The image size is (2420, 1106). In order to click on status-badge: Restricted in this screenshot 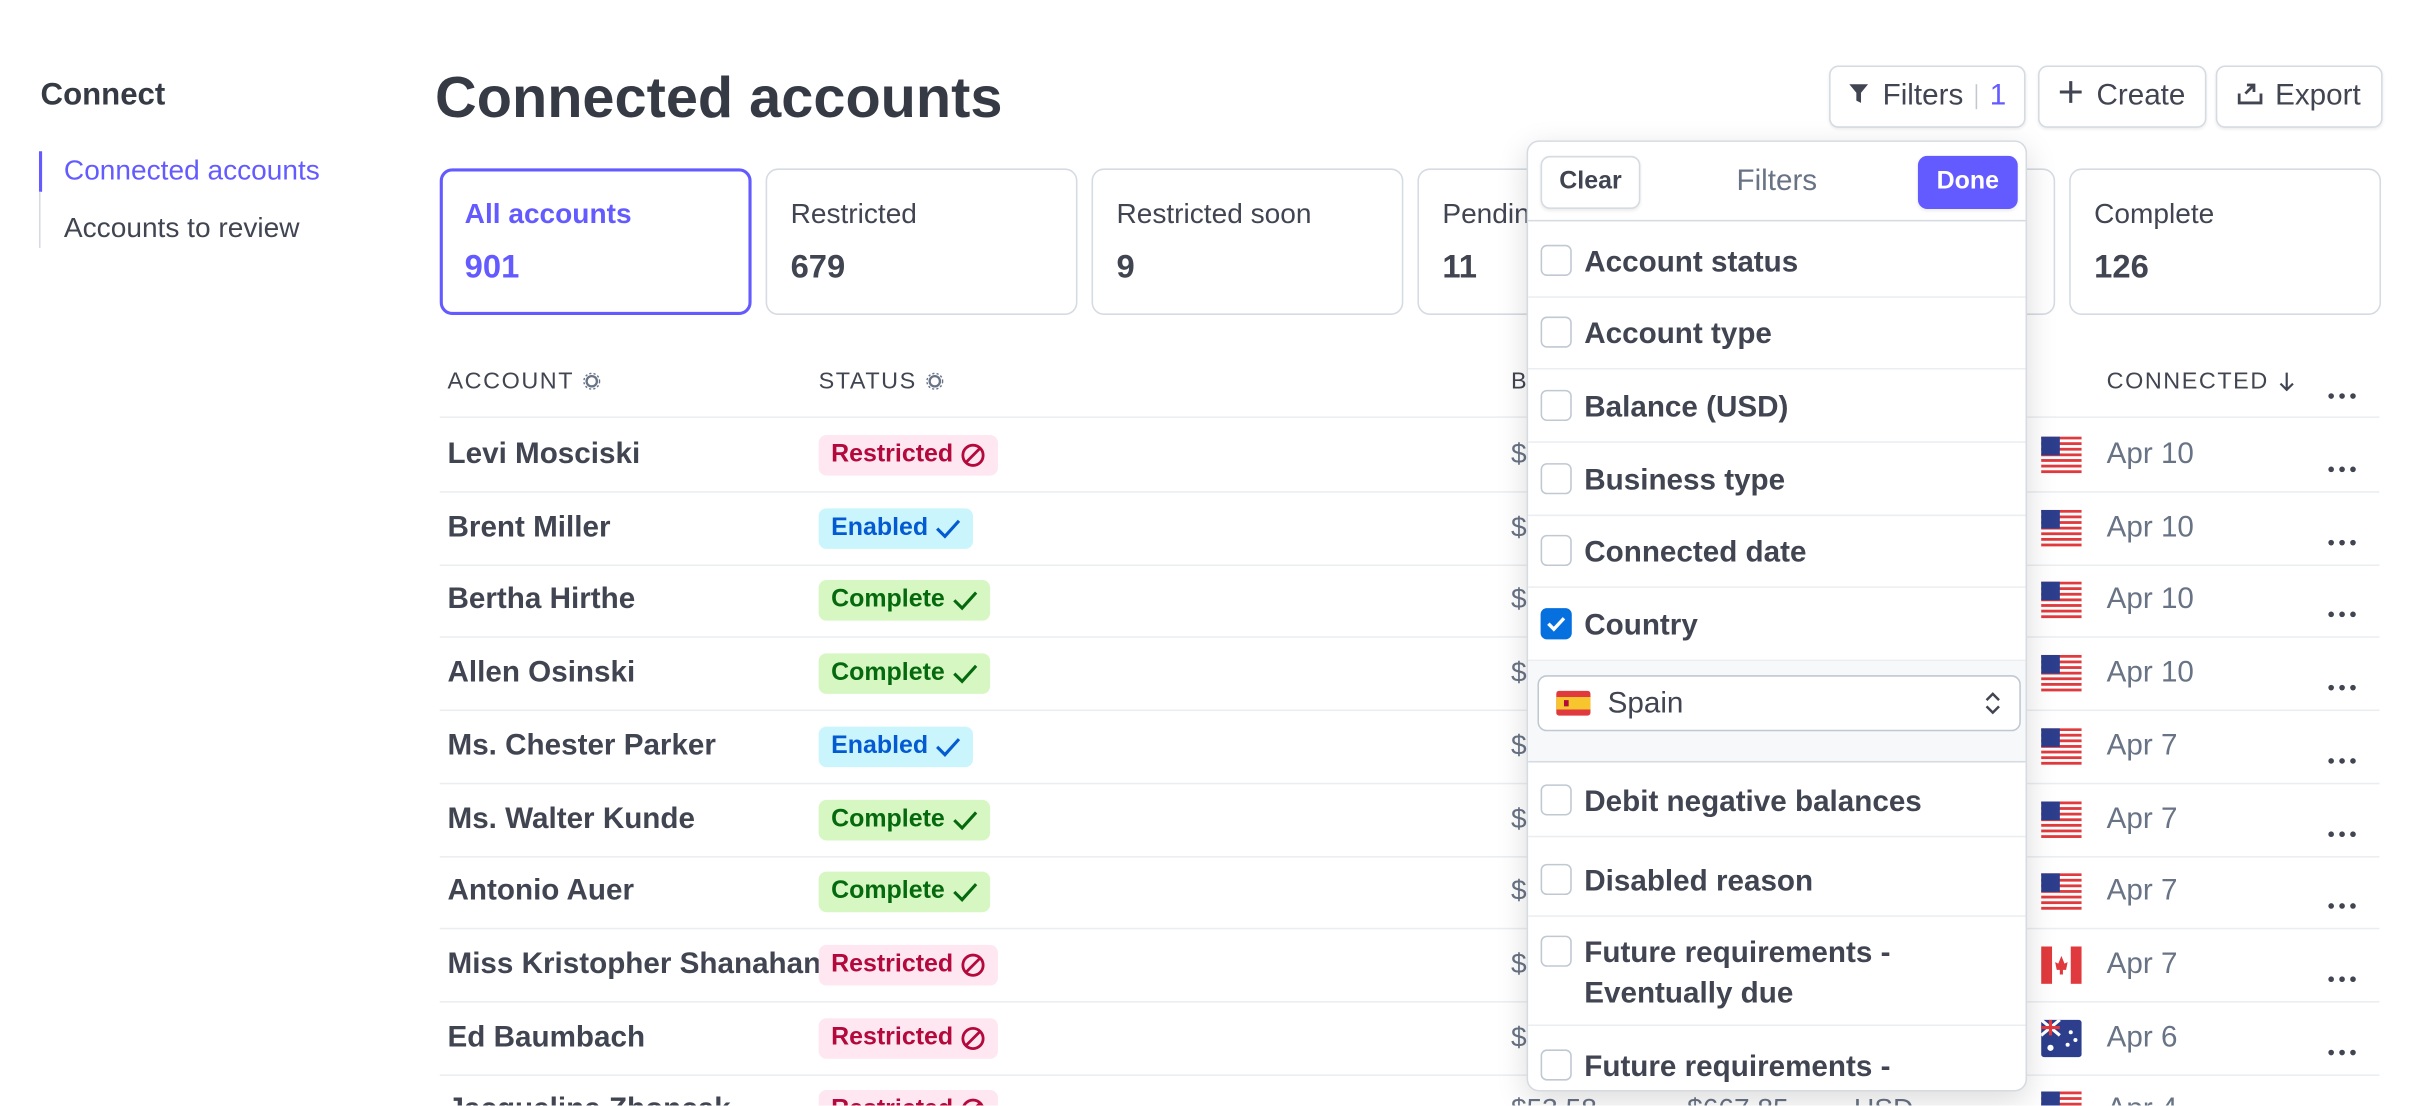, I will do `click(908, 1038)`.